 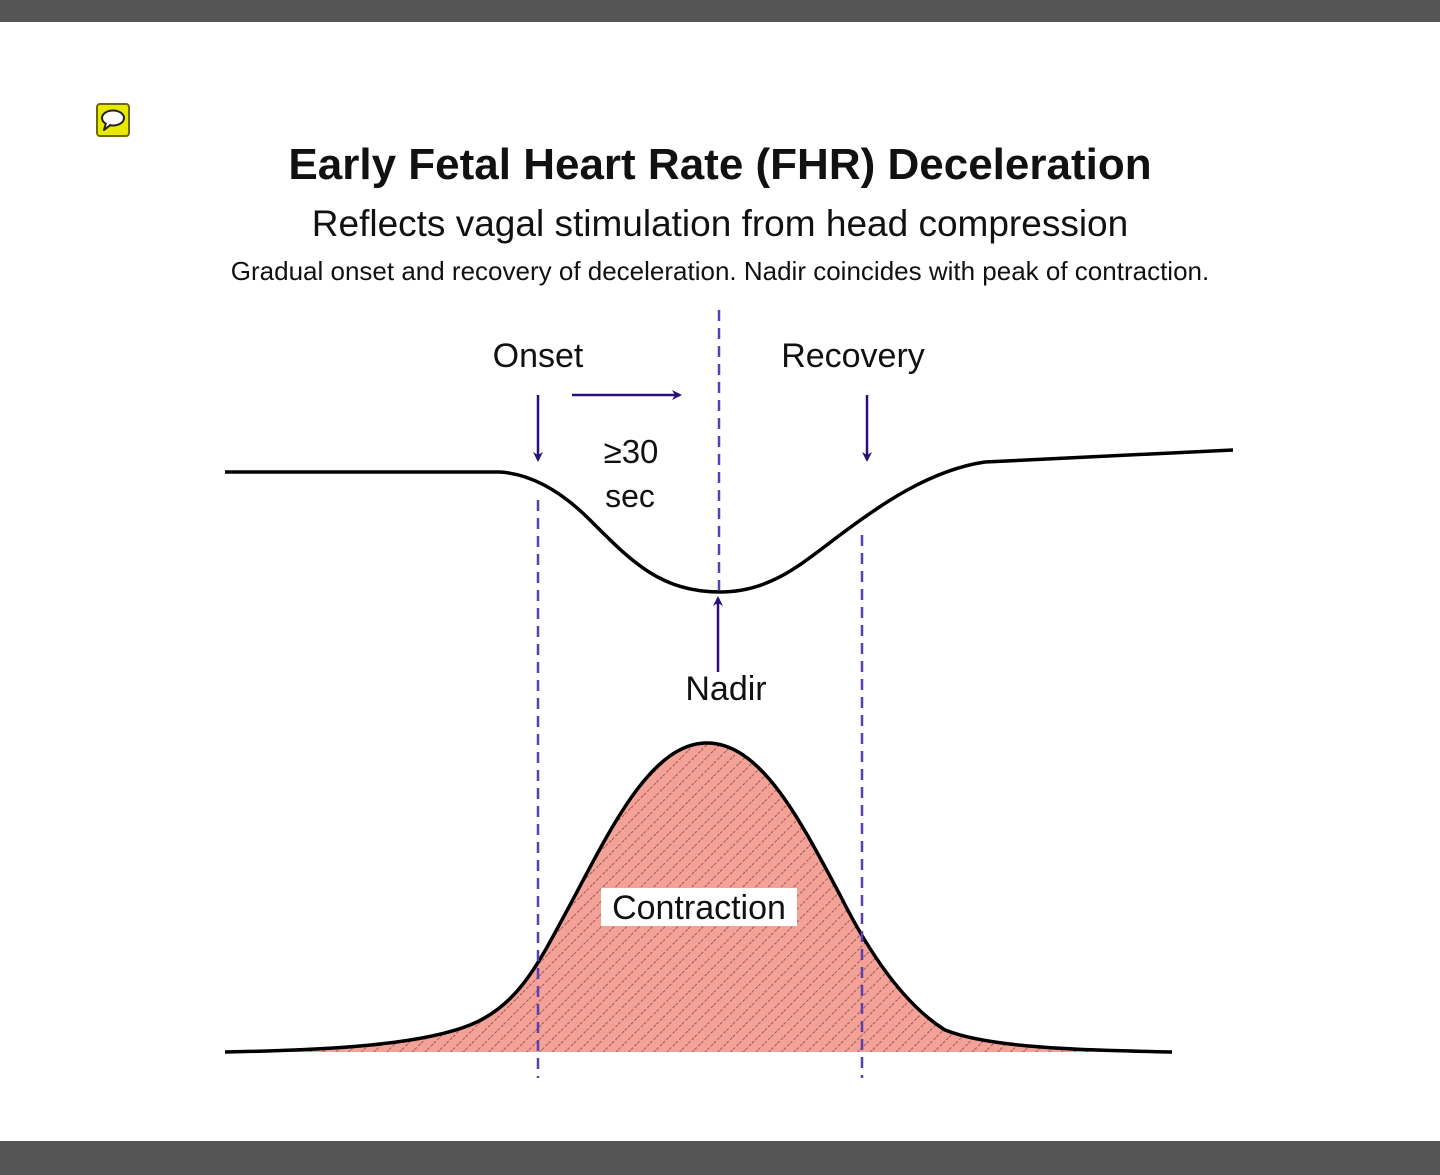 I want to click on nadir-label: Nadir, so click(x=725, y=689).